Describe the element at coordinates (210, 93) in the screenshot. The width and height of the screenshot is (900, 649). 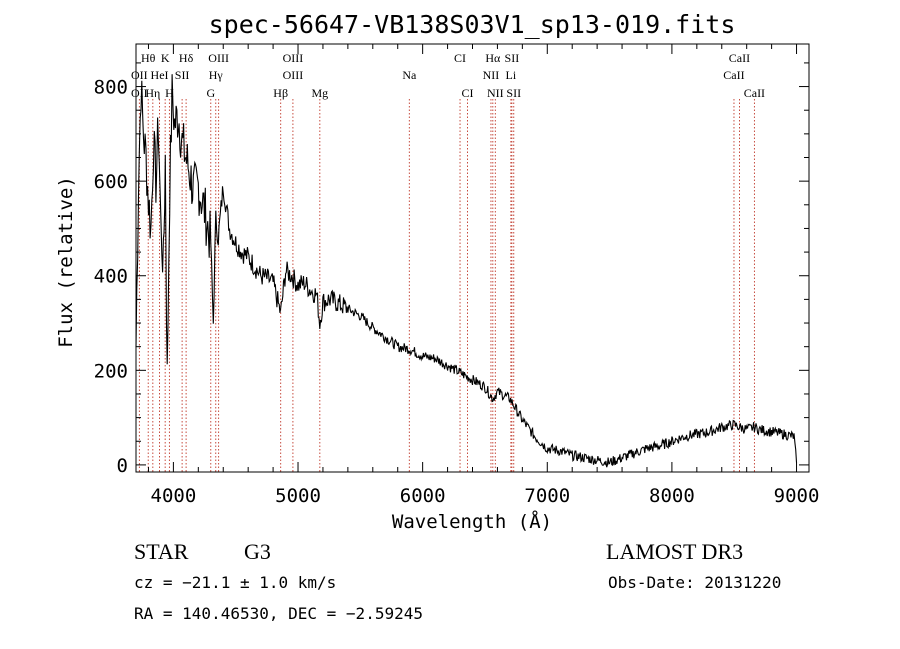
I see `spectral-line-label: G` at that location.